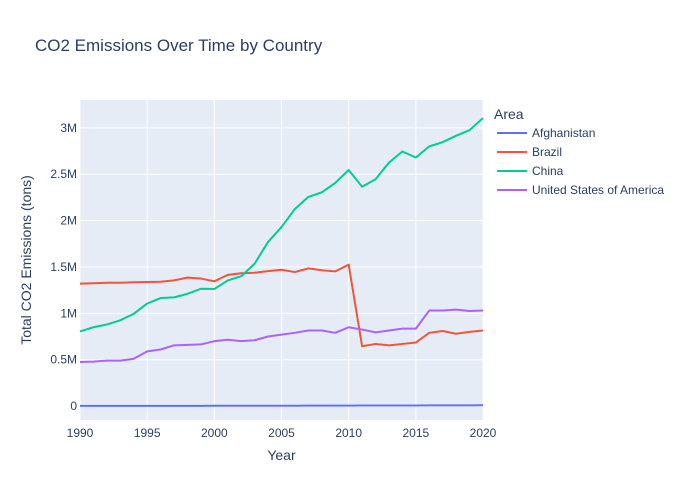 This screenshot has width=700, height=500. What do you see at coordinates (26, 260) in the screenshot?
I see `y-axis-label: Total CO2 Emissions (tons)` at bounding box center [26, 260].